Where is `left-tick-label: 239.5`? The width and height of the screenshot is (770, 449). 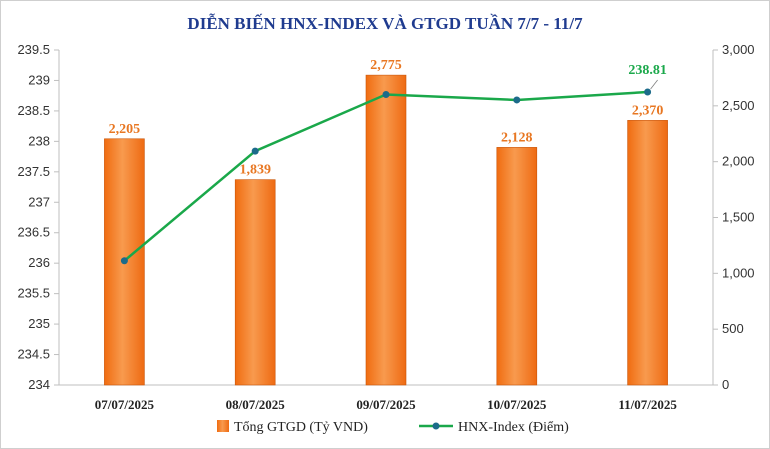 left-tick-label: 239.5 is located at coordinates (33, 49).